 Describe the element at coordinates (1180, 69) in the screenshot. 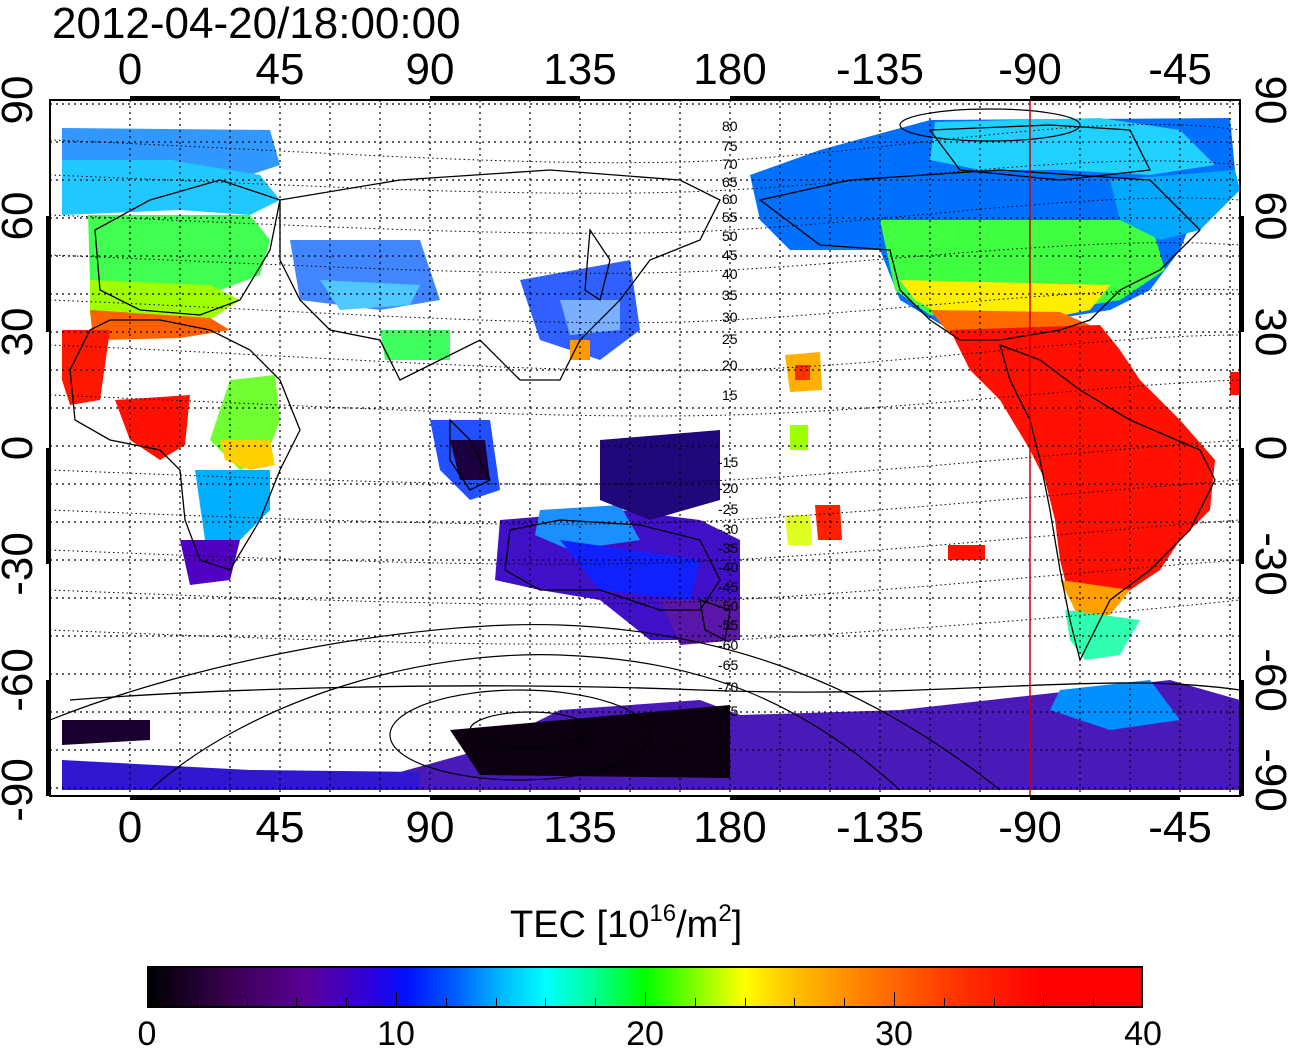

I see `lon-top-label: -45` at that location.